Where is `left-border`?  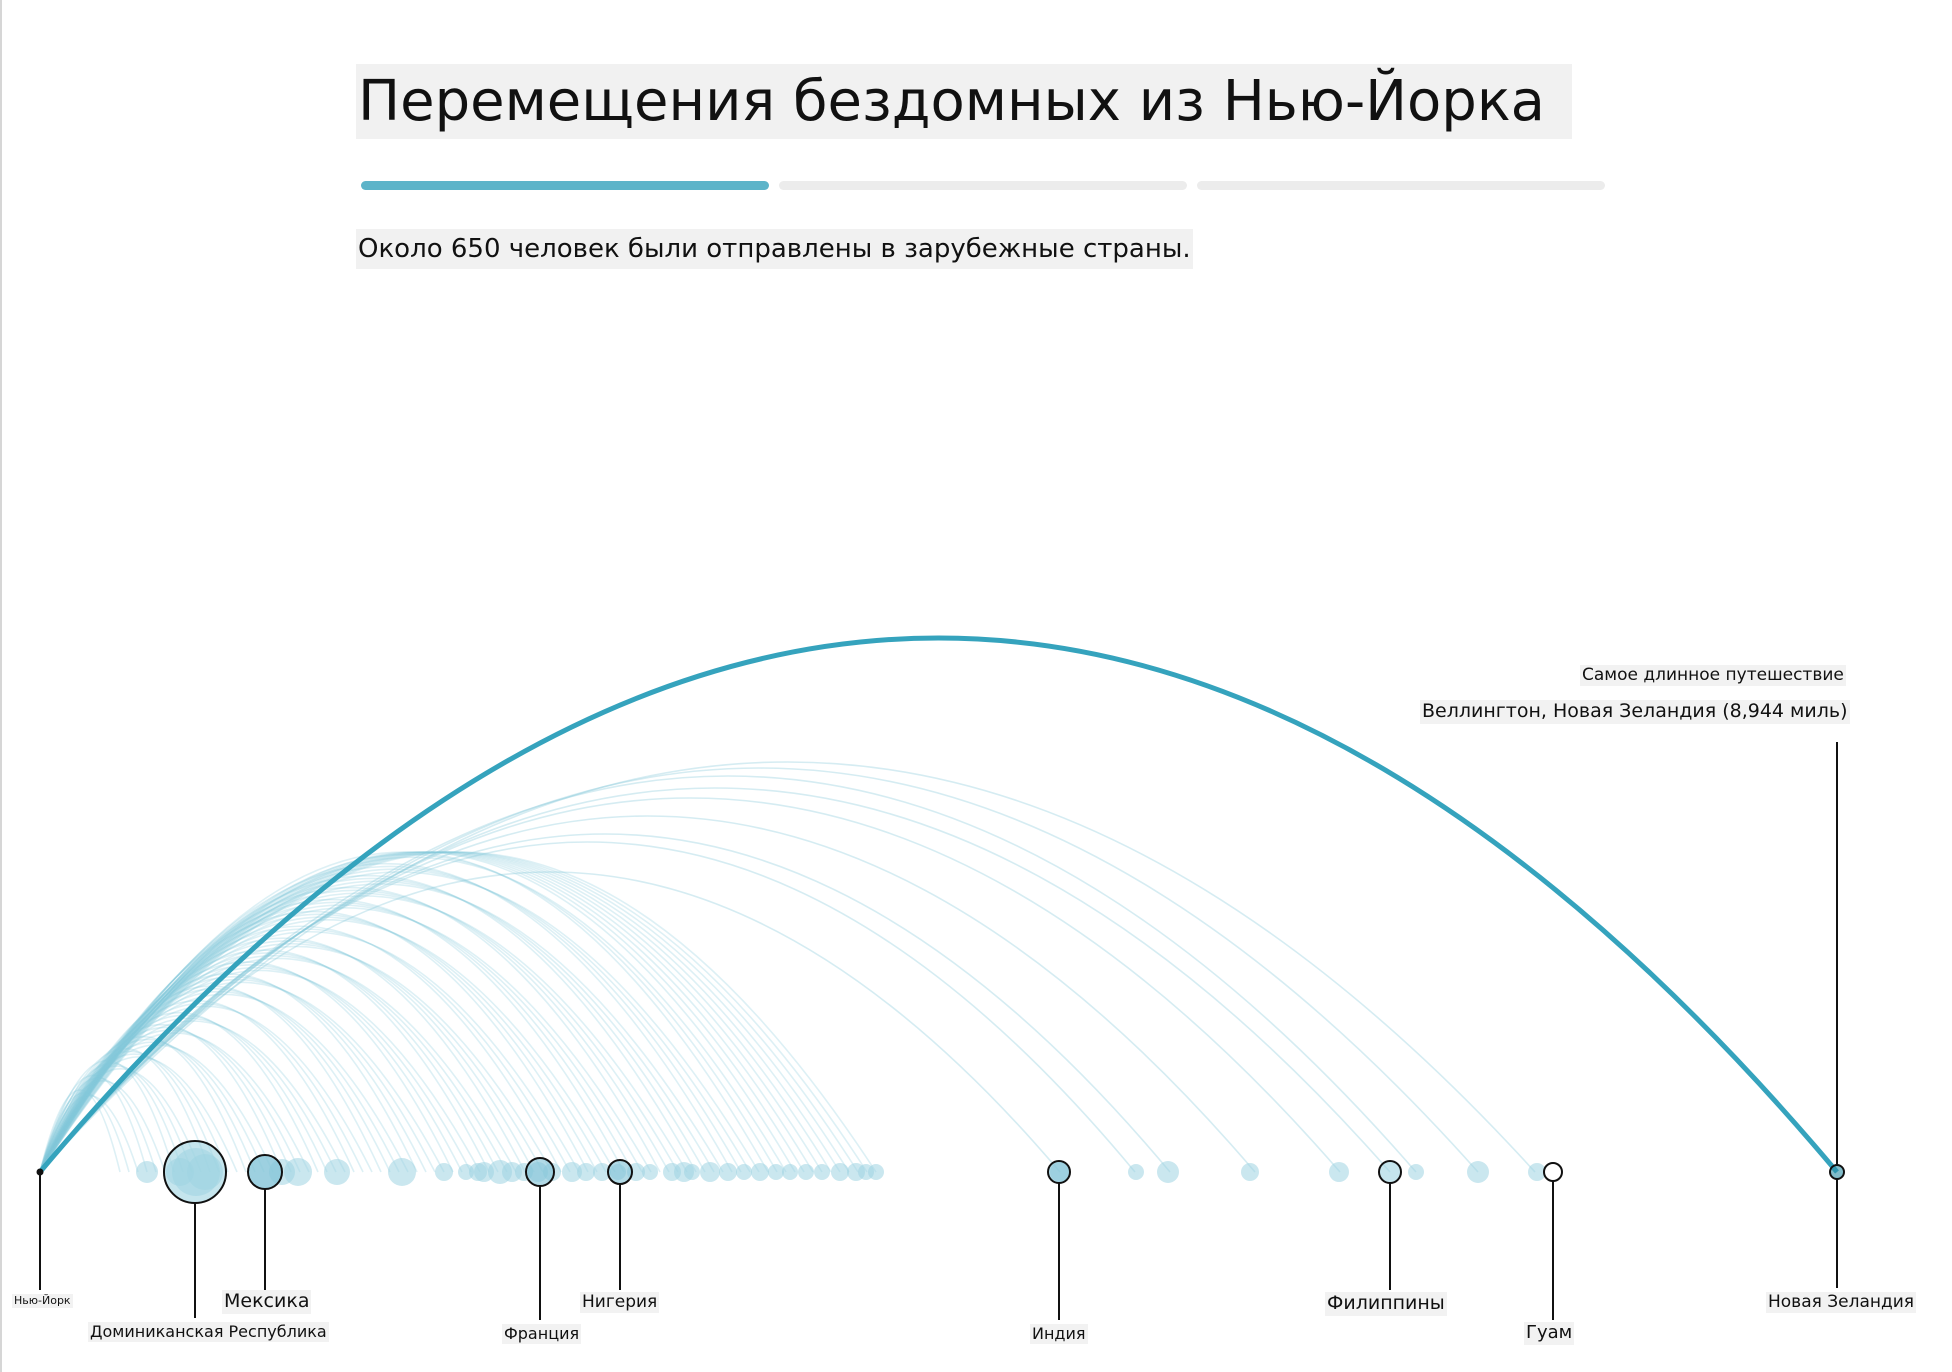
left-border is located at coordinates (1, 686).